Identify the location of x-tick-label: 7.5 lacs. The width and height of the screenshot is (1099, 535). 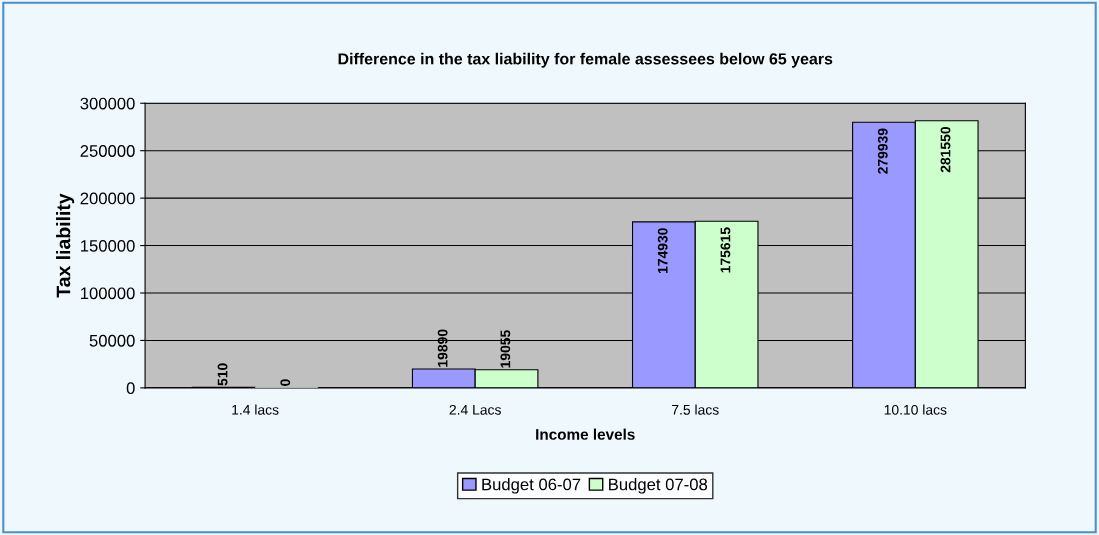
(695, 409).